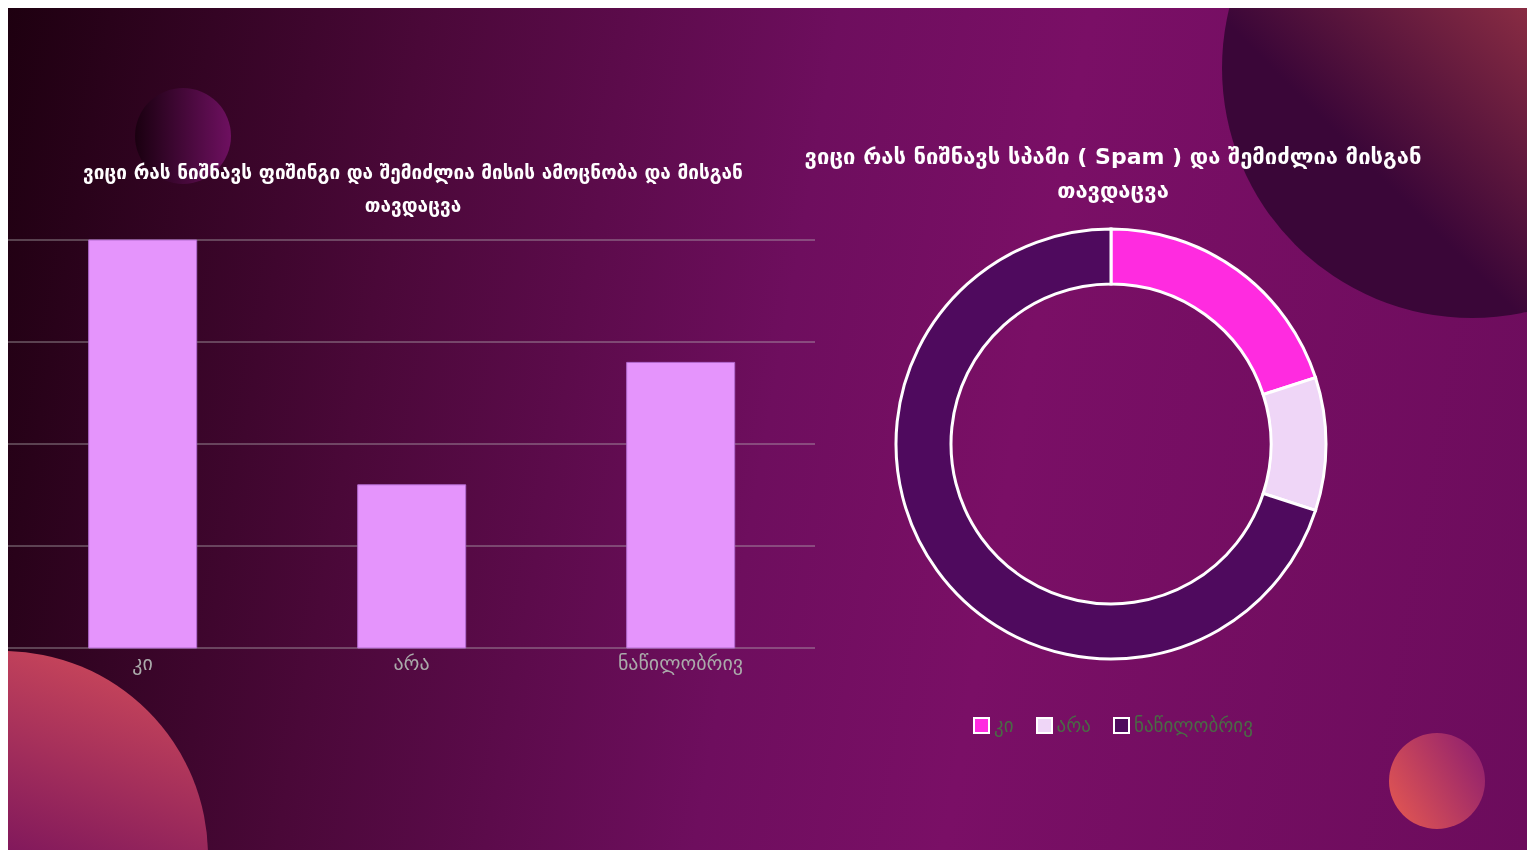 Image resolution: width=1535 pixels, height=858 pixels. Describe the element at coordinates (1073, 725) in the screenshot. I see `legend-label: არა` at that location.